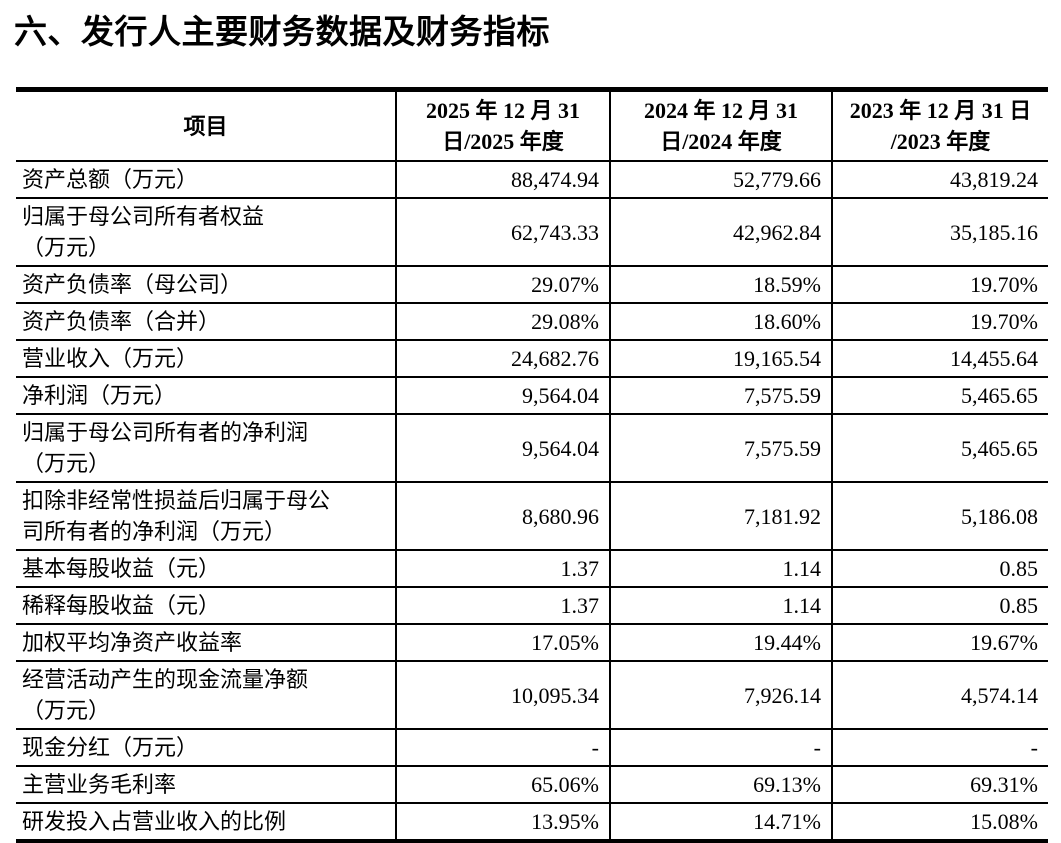 This screenshot has height=843, width=1061. What do you see at coordinates (206, 568) in the screenshot?
I see `item-label: 基本每股收益（元）` at bounding box center [206, 568].